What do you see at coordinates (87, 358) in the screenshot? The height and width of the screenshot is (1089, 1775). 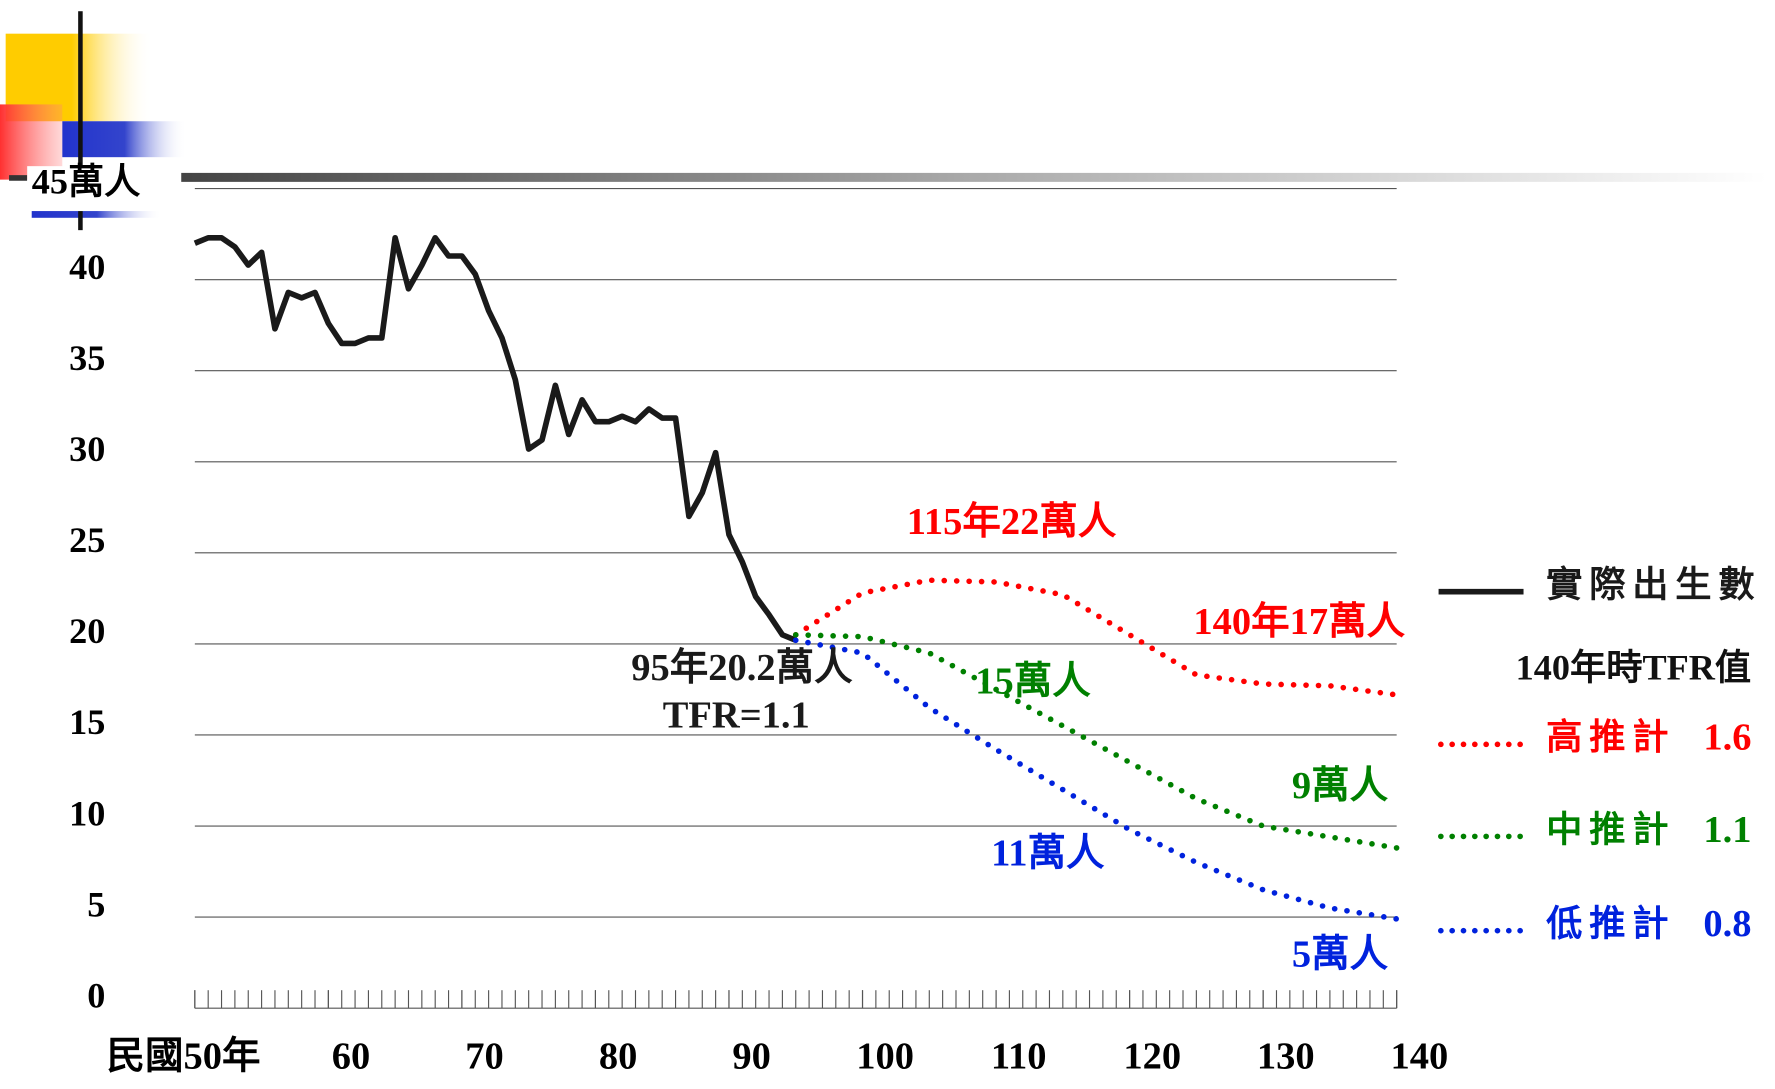 I see `y-tick-label: 35` at bounding box center [87, 358].